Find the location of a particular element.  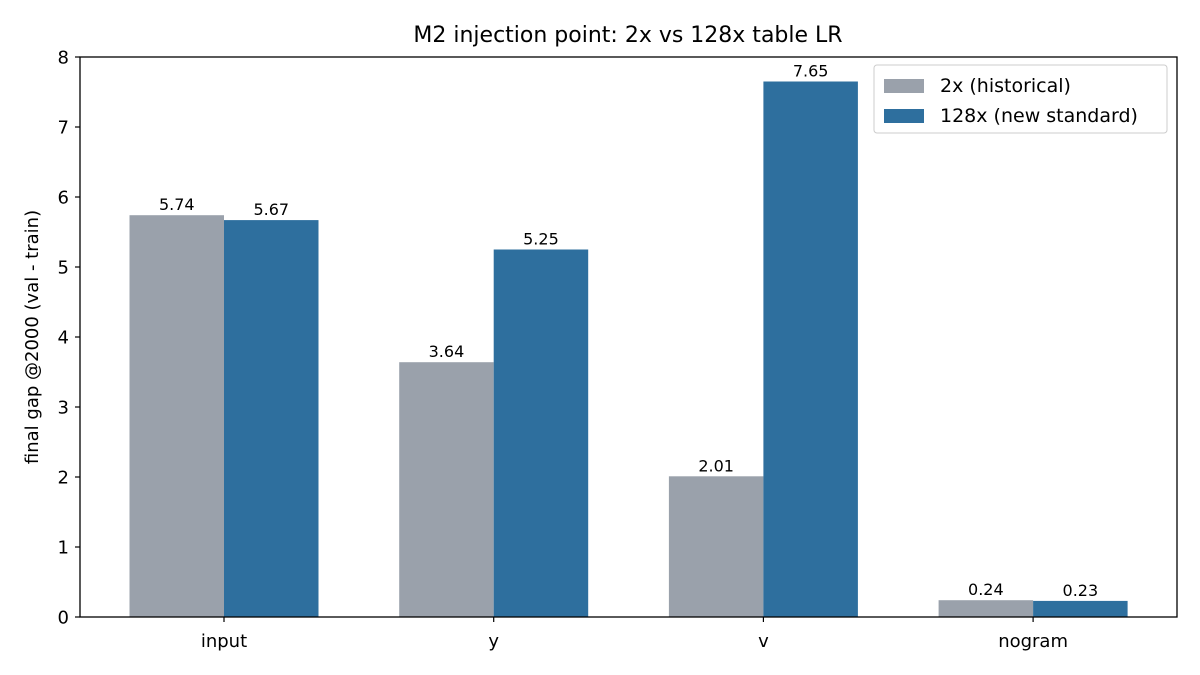

y-tick-label: 3 is located at coordinates (63, 408).